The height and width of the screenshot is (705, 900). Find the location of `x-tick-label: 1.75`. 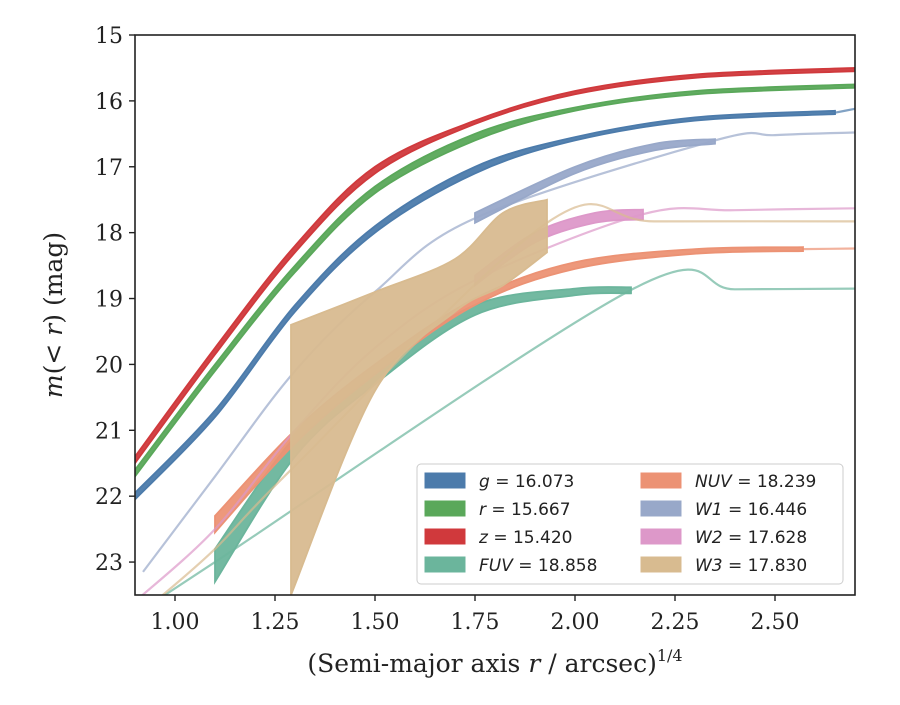

x-tick-label: 1.75 is located at coordinates (475, 622).